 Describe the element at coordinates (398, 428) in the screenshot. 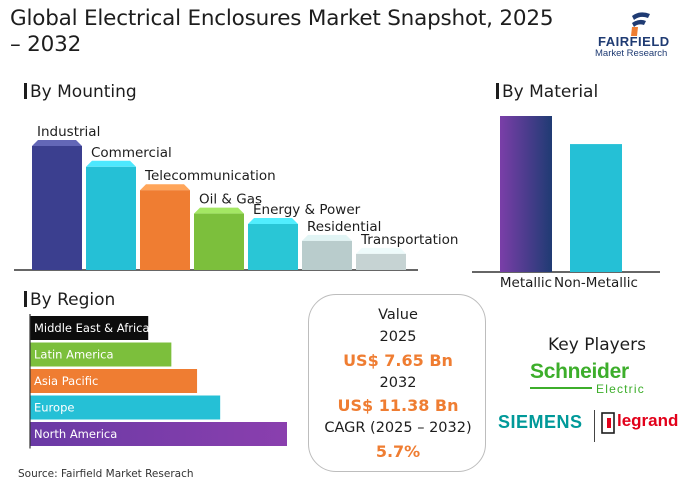

I see `cagr-label: CAGR (2025 – 2032)` at that location.